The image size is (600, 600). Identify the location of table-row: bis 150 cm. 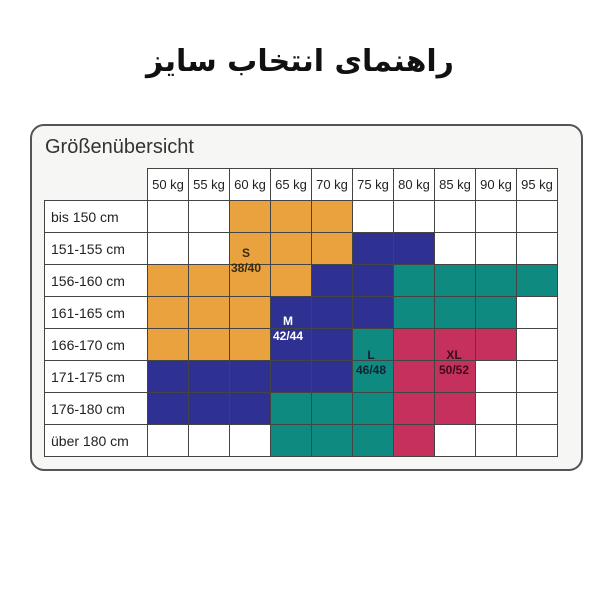
(301, 216).